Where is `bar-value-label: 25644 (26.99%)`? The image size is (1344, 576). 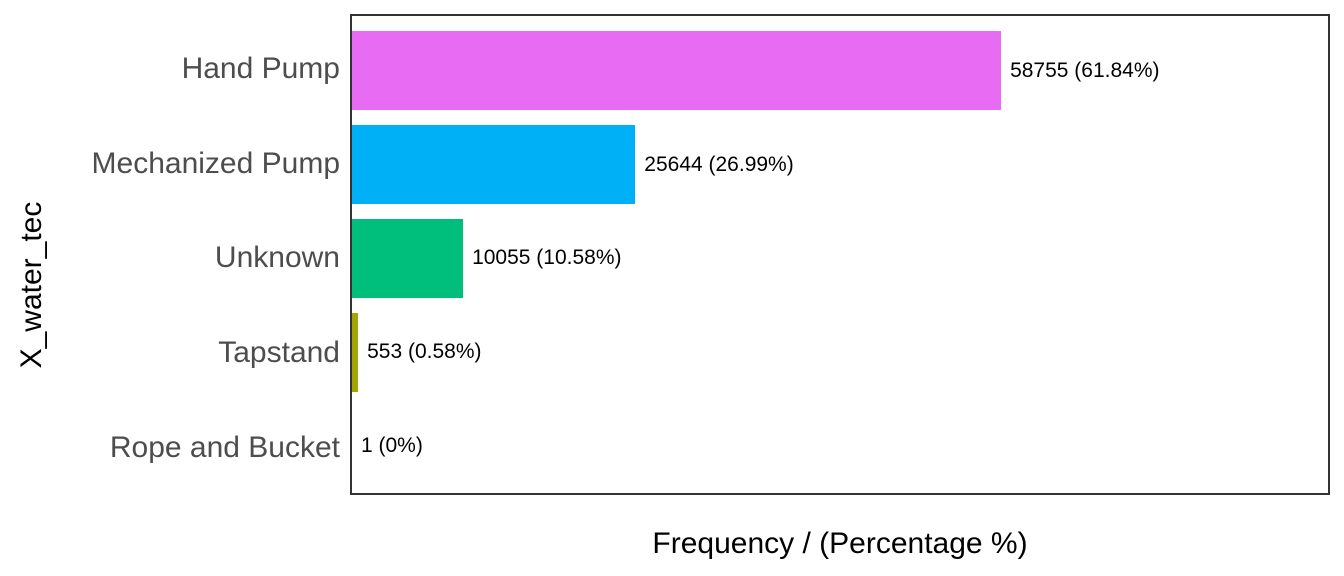
bar-value-label: 25644 (26.99%) is located at coordinates (719, 164).